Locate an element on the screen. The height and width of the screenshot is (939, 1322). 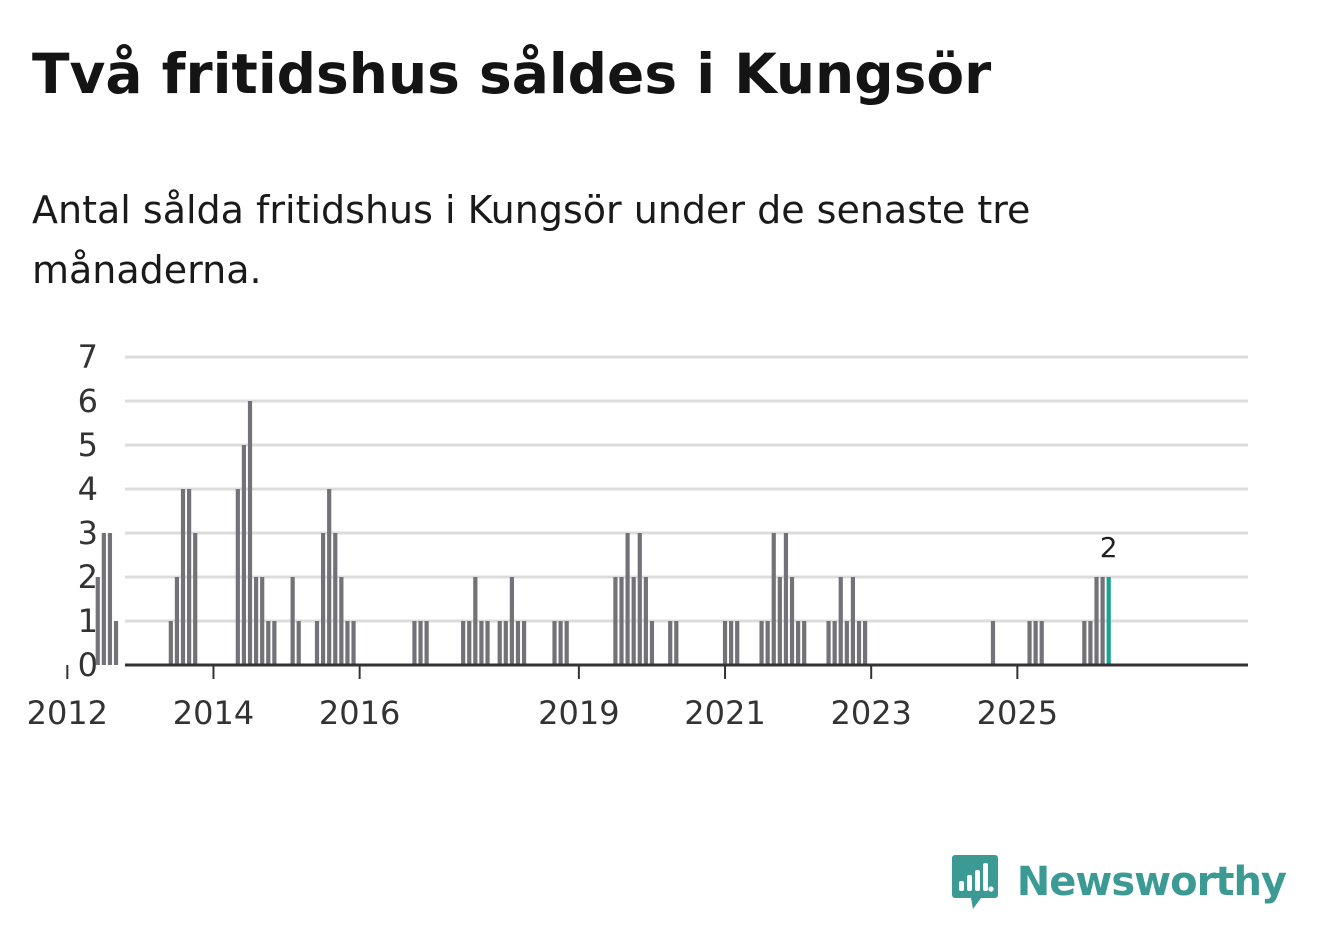
brand-name: Newsworthy is located at coordinates (1151, 882).